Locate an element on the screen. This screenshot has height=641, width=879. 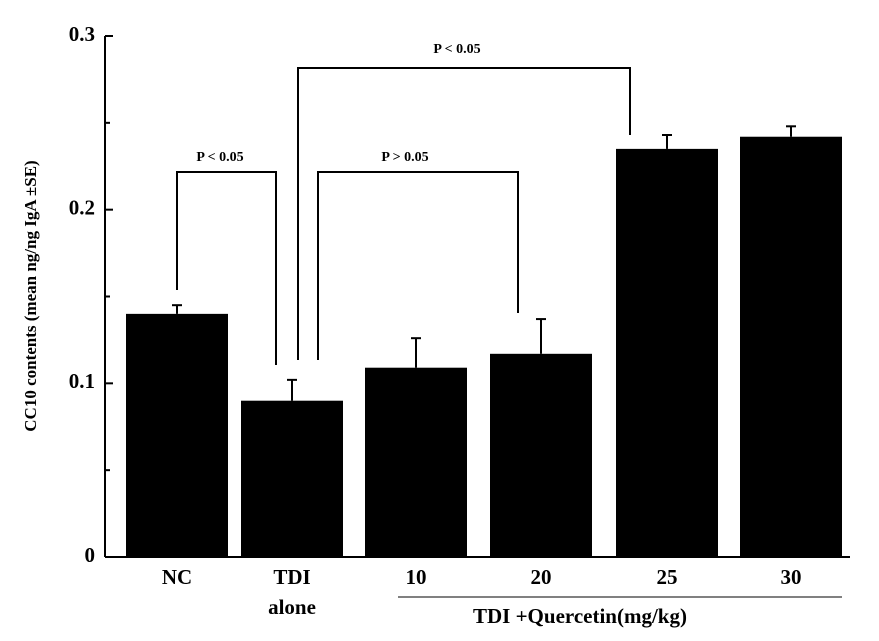
y-axis-label: CC10 contents (mean ng/ng IgA ±SE) is located at coordinates (30, 295).